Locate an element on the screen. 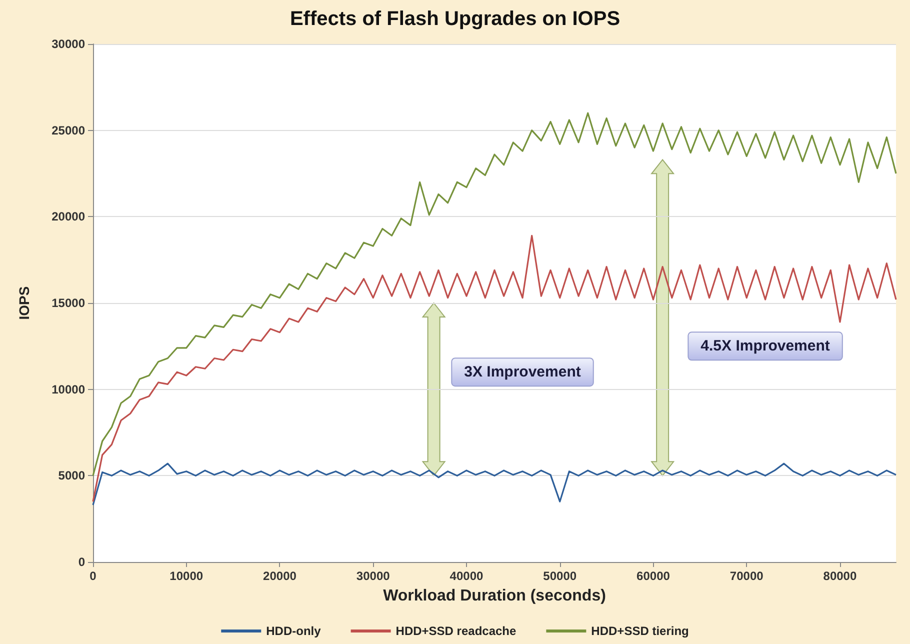  y-tick-label: 0 is located at coordinates (82, 562).